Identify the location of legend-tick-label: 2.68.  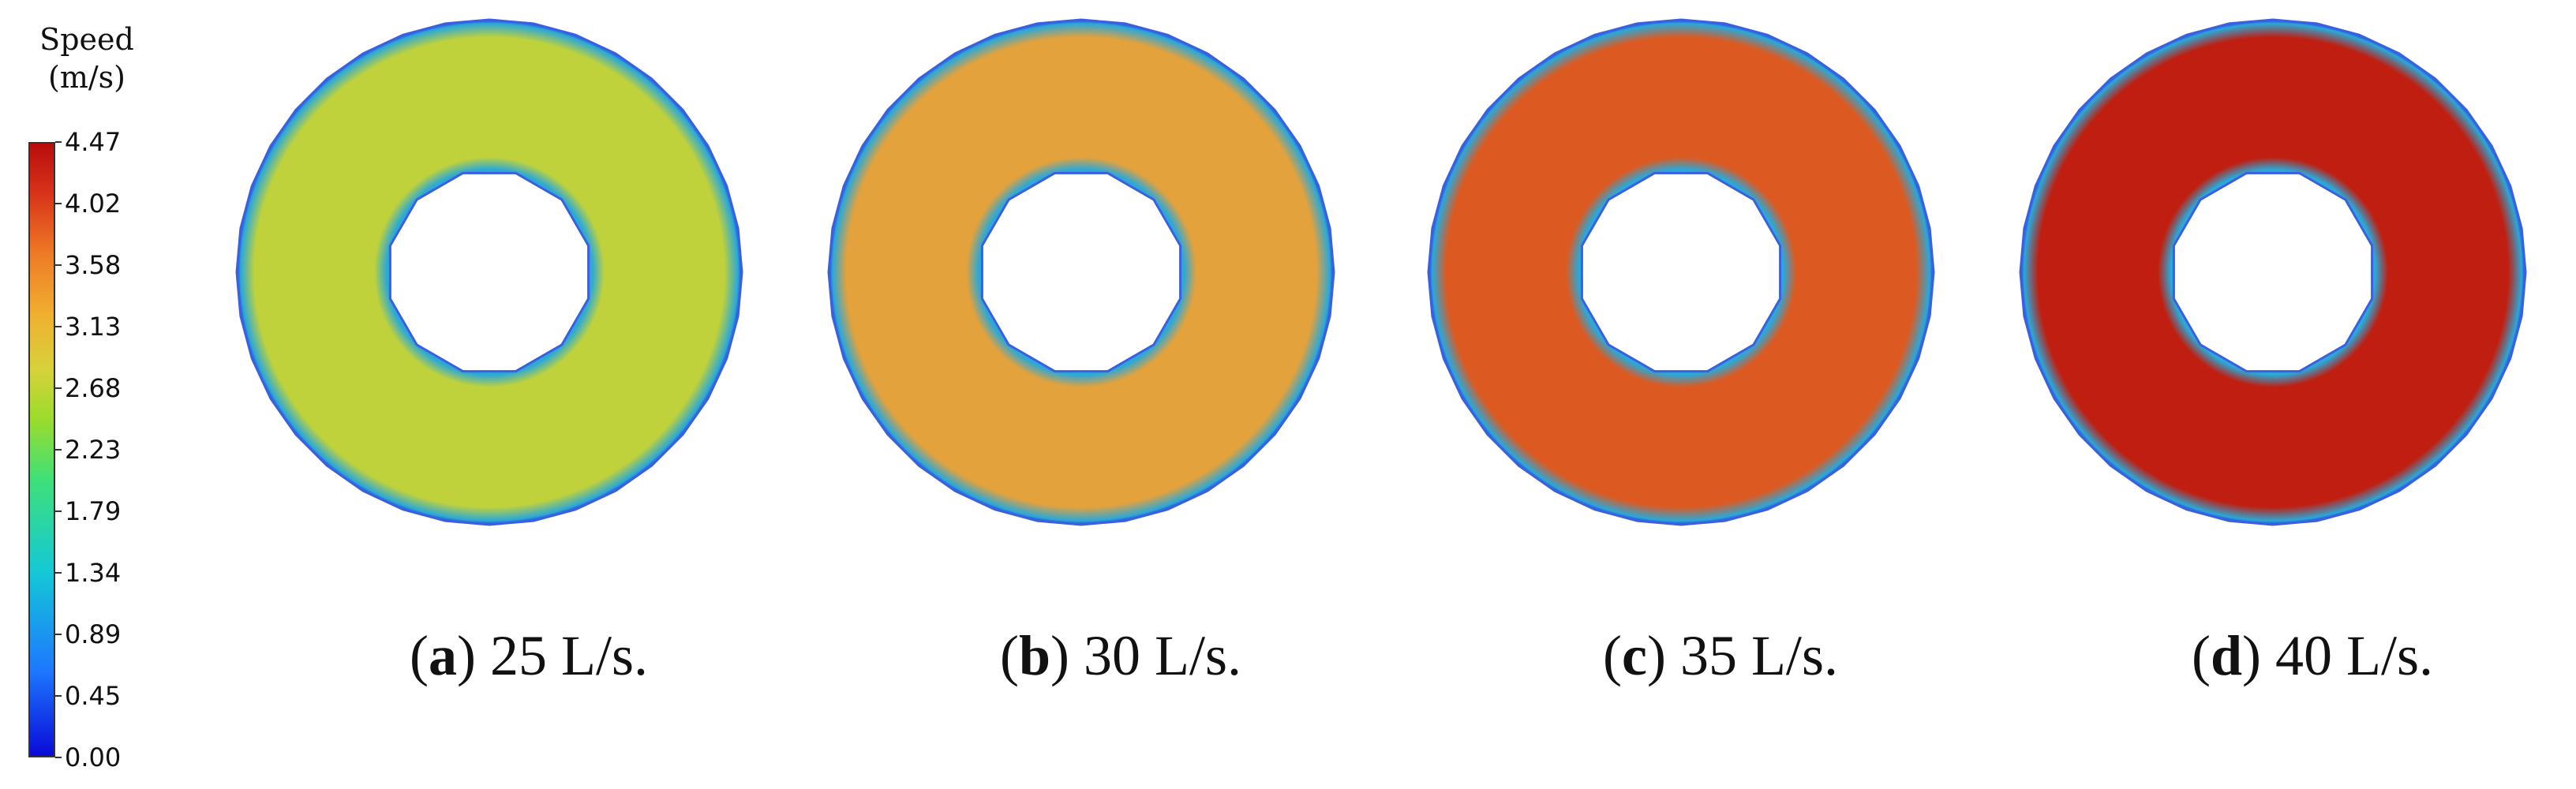
(93, 388).